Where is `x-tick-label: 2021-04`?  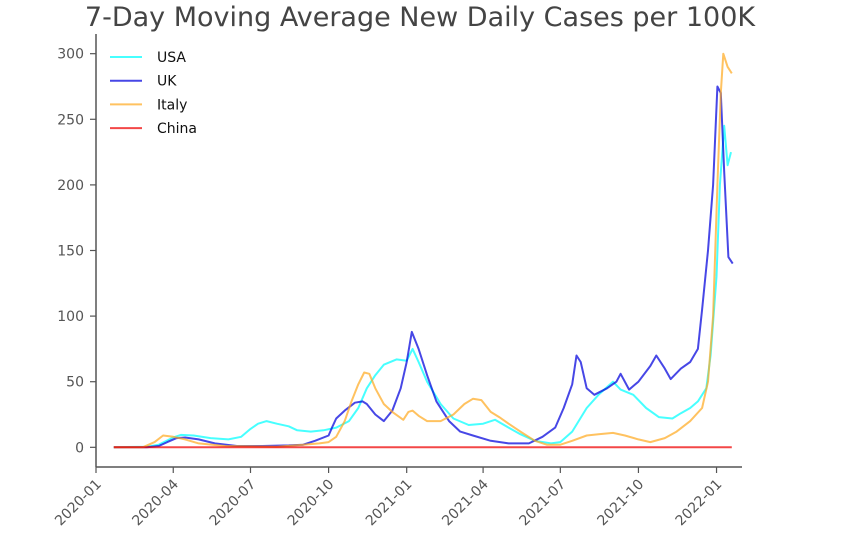 x-tick-label: 2021-04 is located at coordinates (465, 502).